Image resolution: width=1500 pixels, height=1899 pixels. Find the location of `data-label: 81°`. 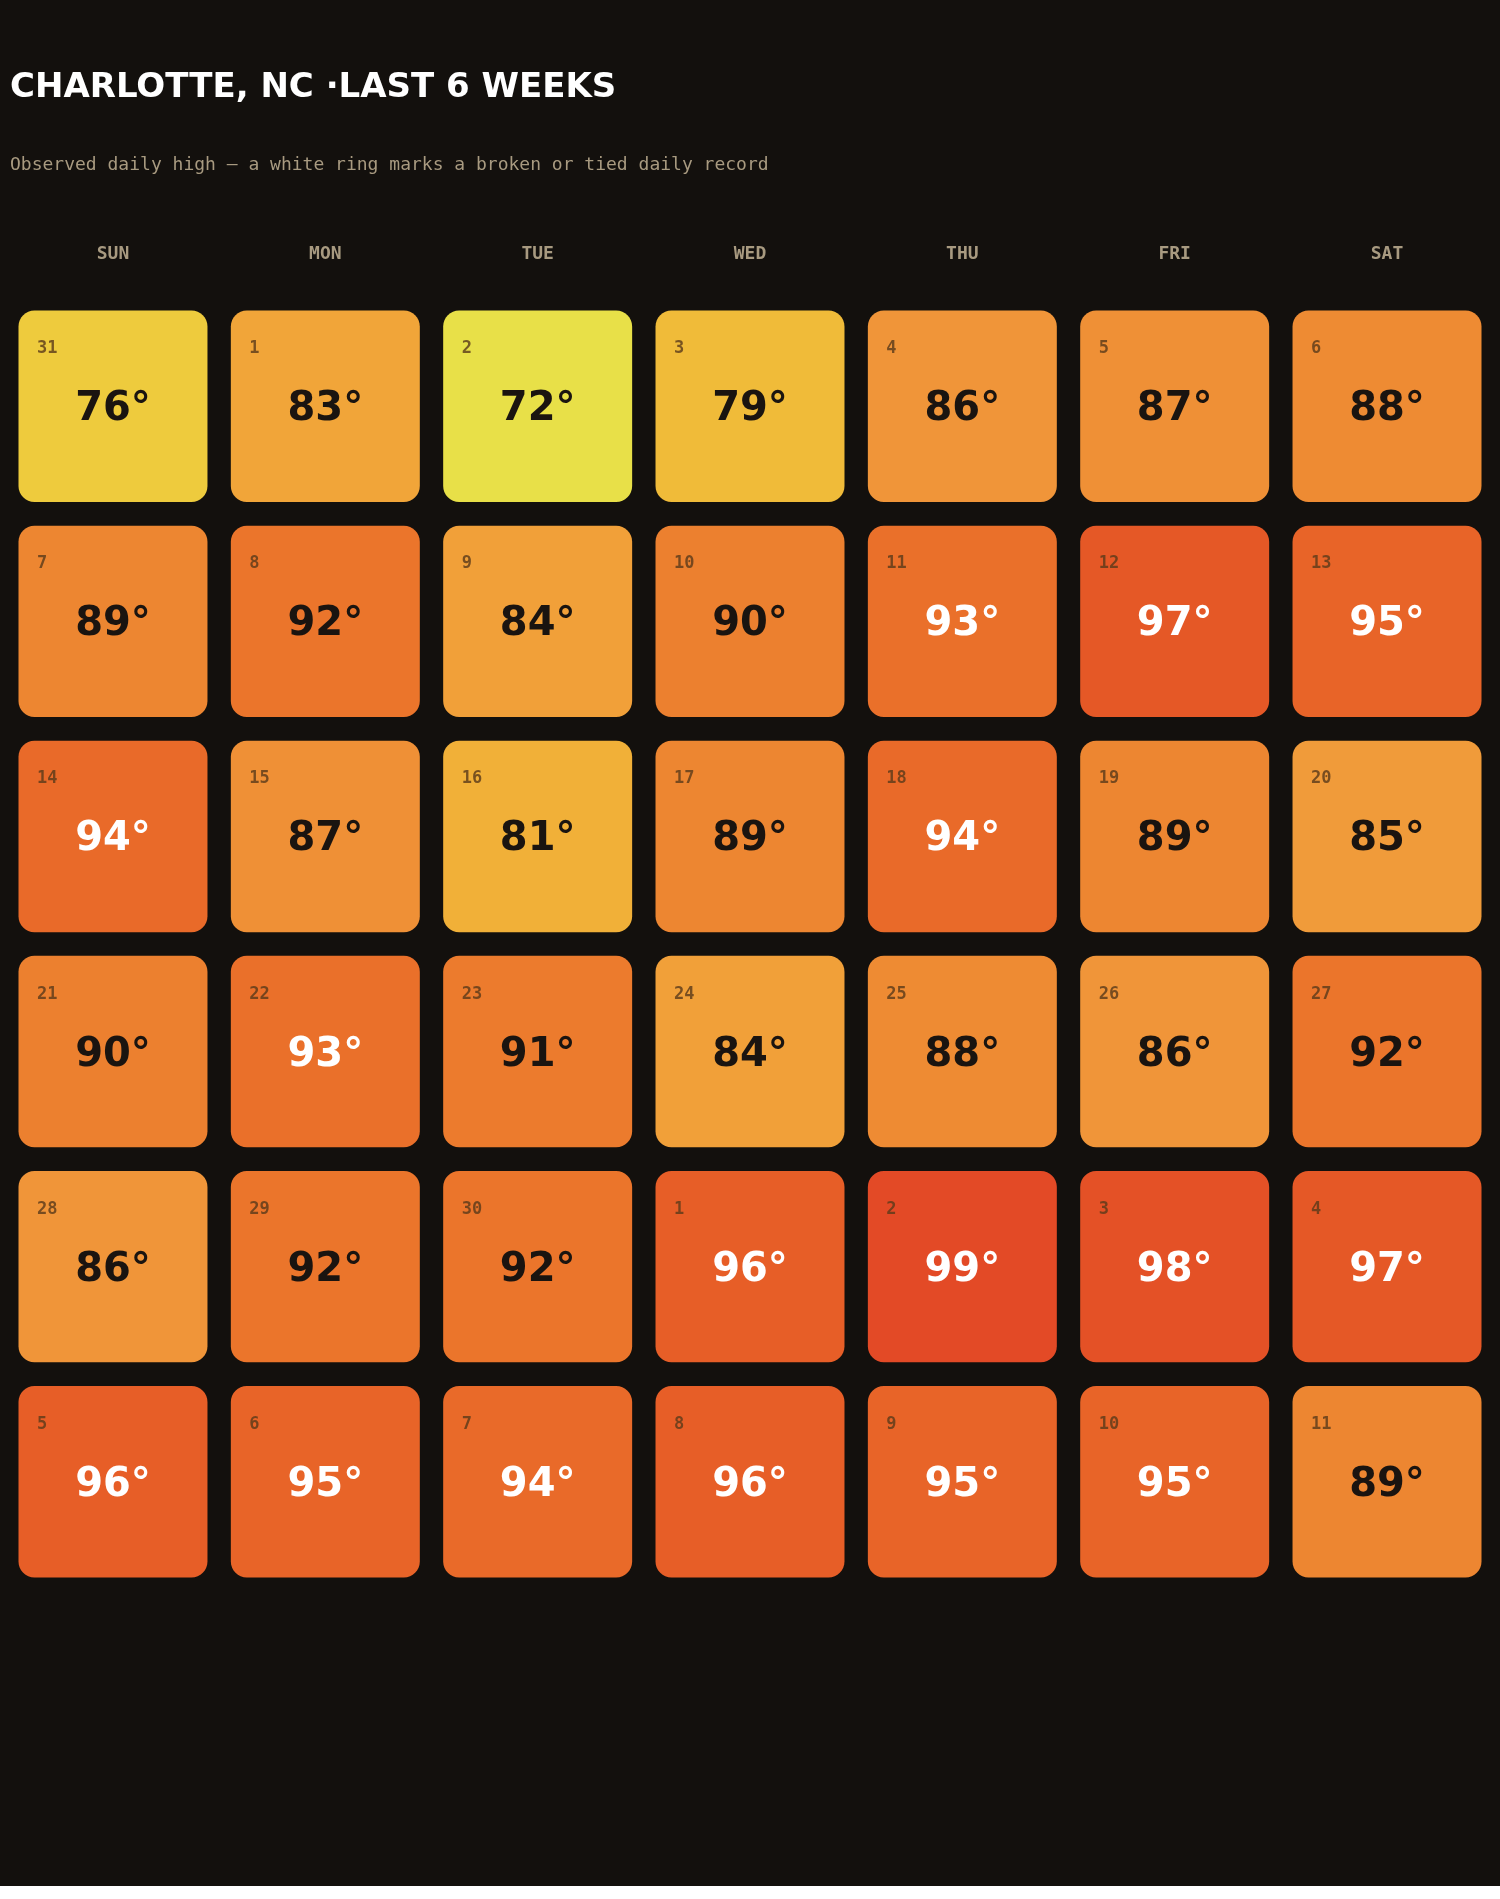

data-label: 81° is located at coordinates (537, 836).